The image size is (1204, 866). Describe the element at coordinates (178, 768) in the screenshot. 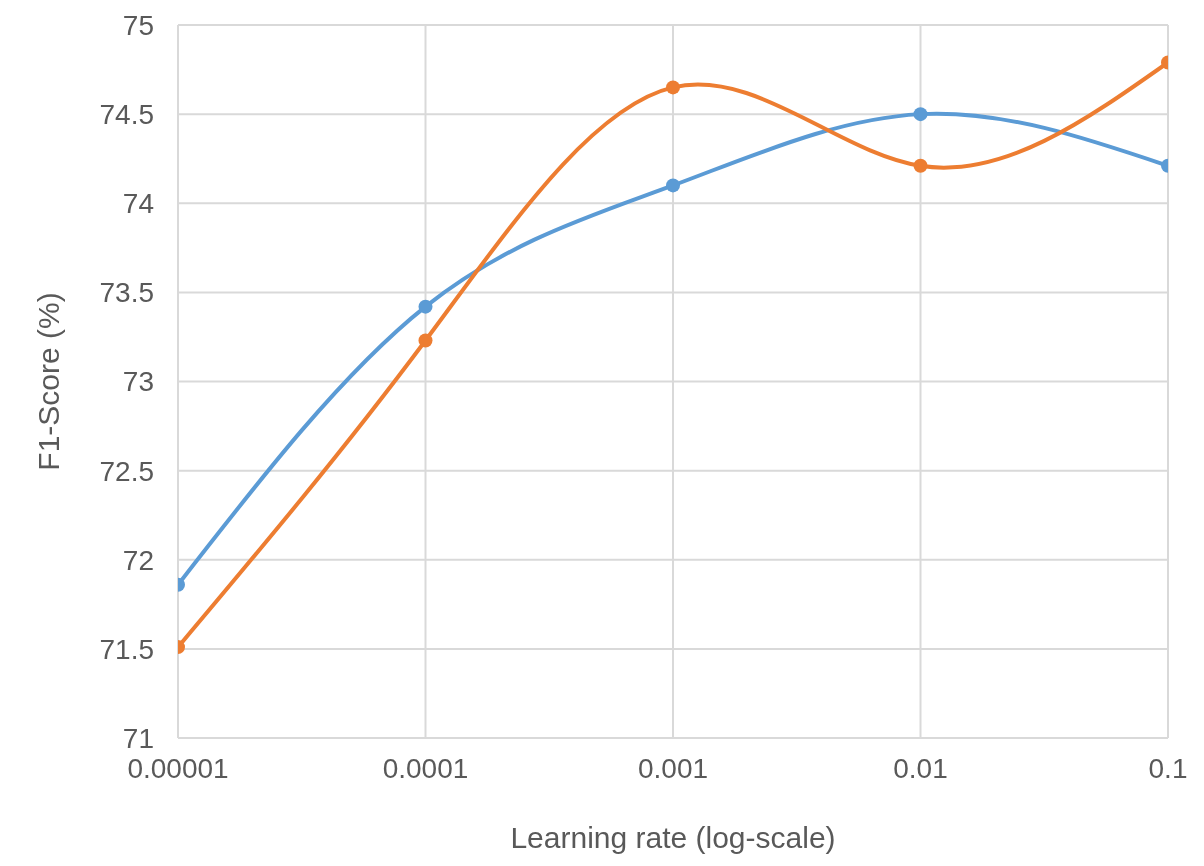

I see `x-tick-label: 0.00001` at that location.